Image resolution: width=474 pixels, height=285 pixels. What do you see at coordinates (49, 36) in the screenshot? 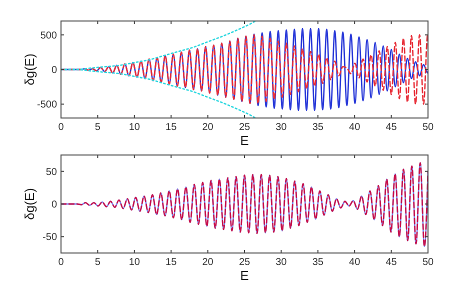
I see `y-tick-label: 500` at bounding box center [49, 36].